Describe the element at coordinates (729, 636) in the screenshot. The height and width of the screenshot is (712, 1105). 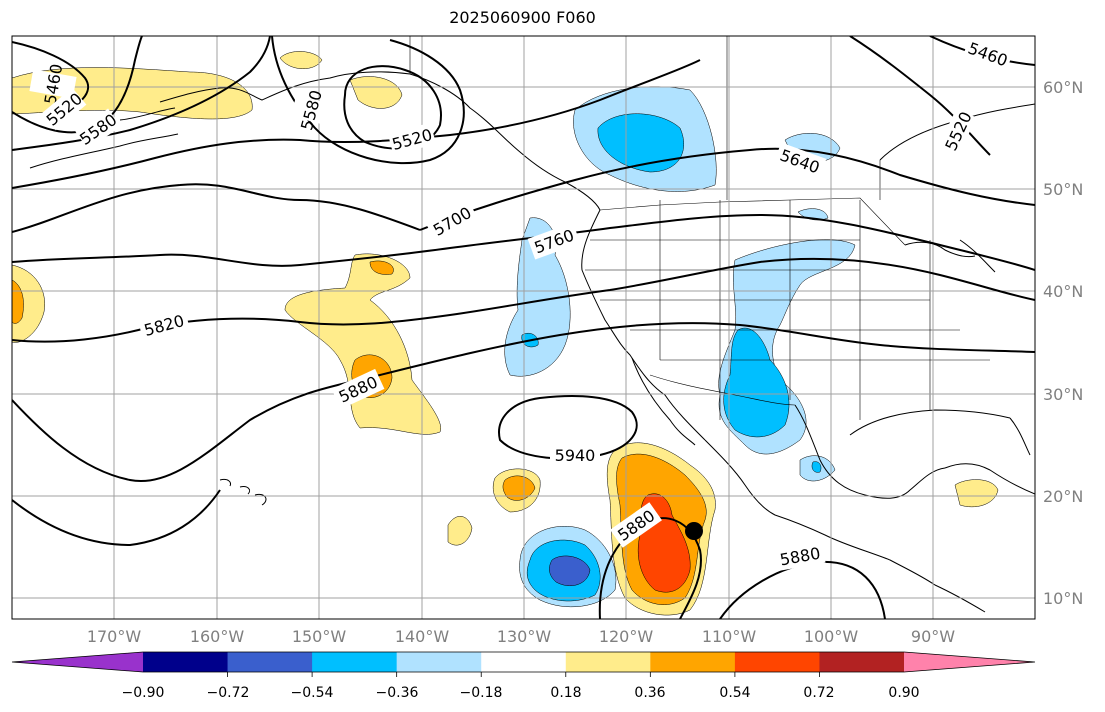
I see `lon-label: 110°W` at that location.